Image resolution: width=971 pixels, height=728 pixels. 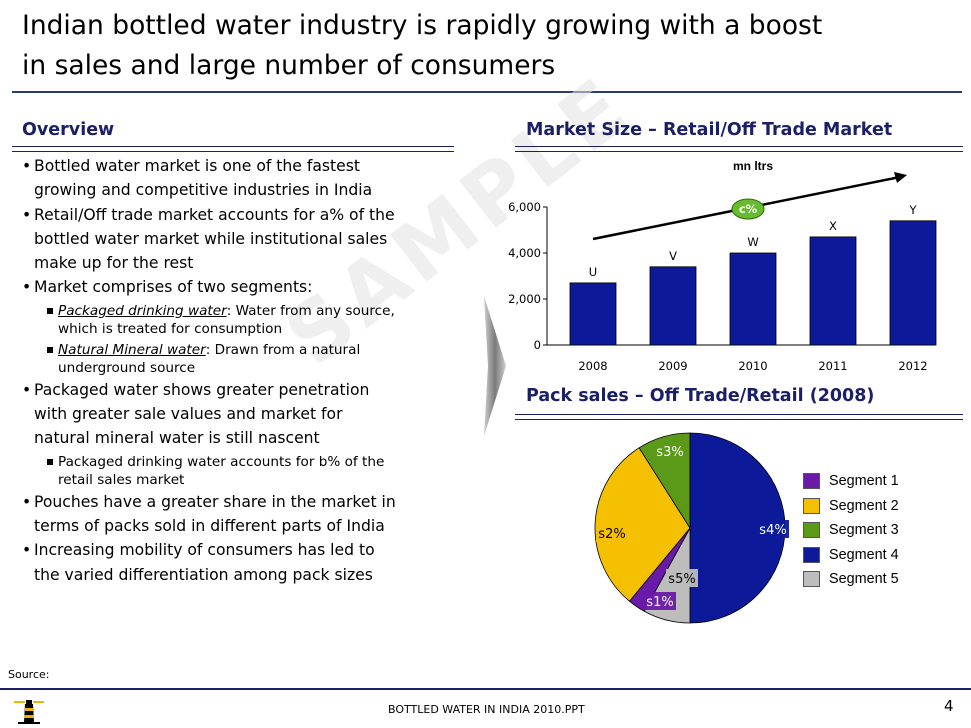 I want to click on market-size-heading-rule, so click(x=739, y=149).